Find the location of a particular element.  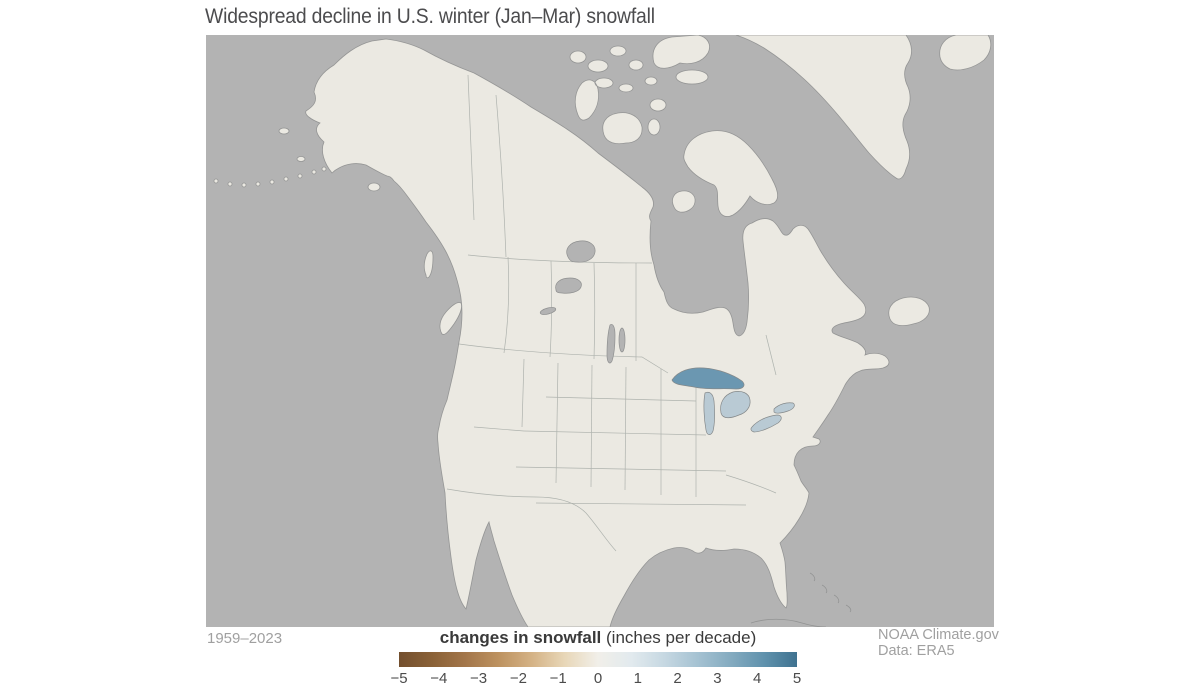

lake-ontario is located at coordinates (784, 408).